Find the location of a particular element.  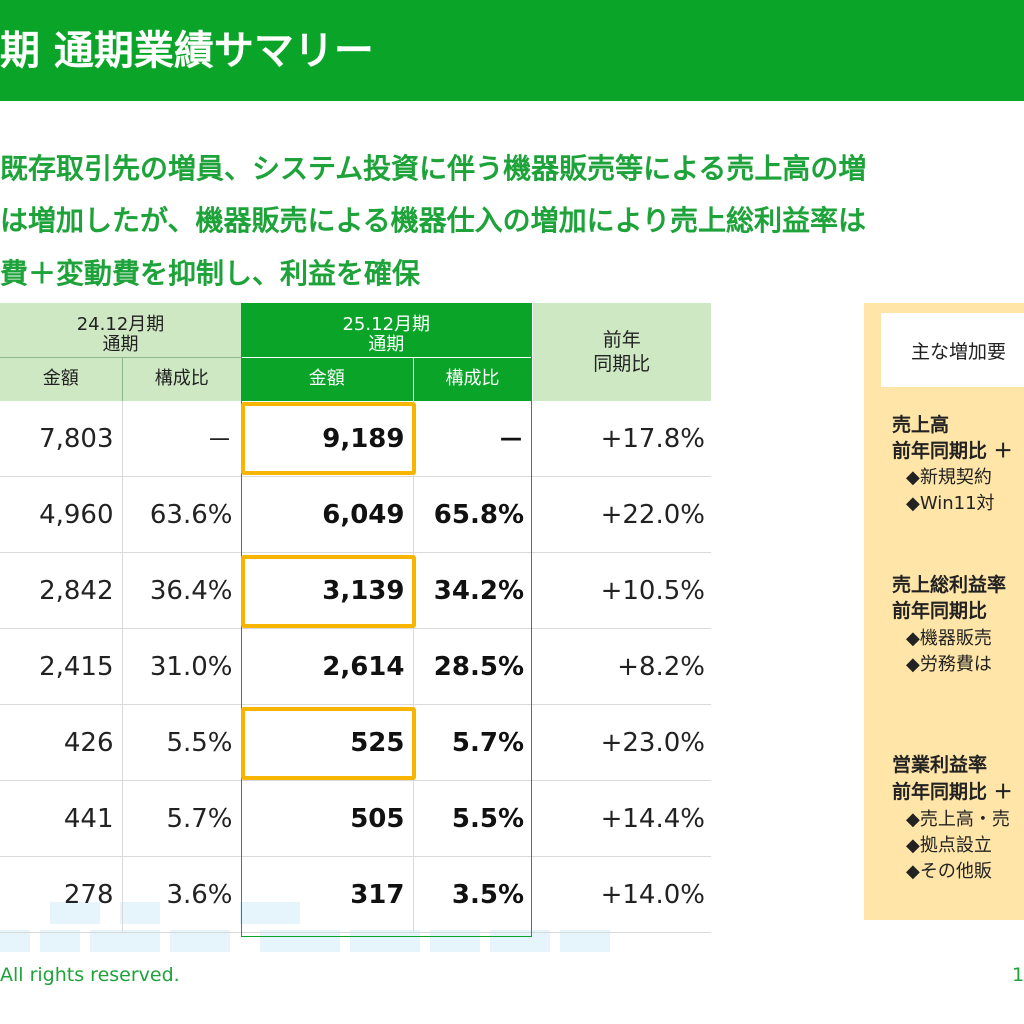

bullet-line-1: 既存取引先の増員、システム投資に伴う機器販売等による売上高の増 is located at coordinates (433, 168).